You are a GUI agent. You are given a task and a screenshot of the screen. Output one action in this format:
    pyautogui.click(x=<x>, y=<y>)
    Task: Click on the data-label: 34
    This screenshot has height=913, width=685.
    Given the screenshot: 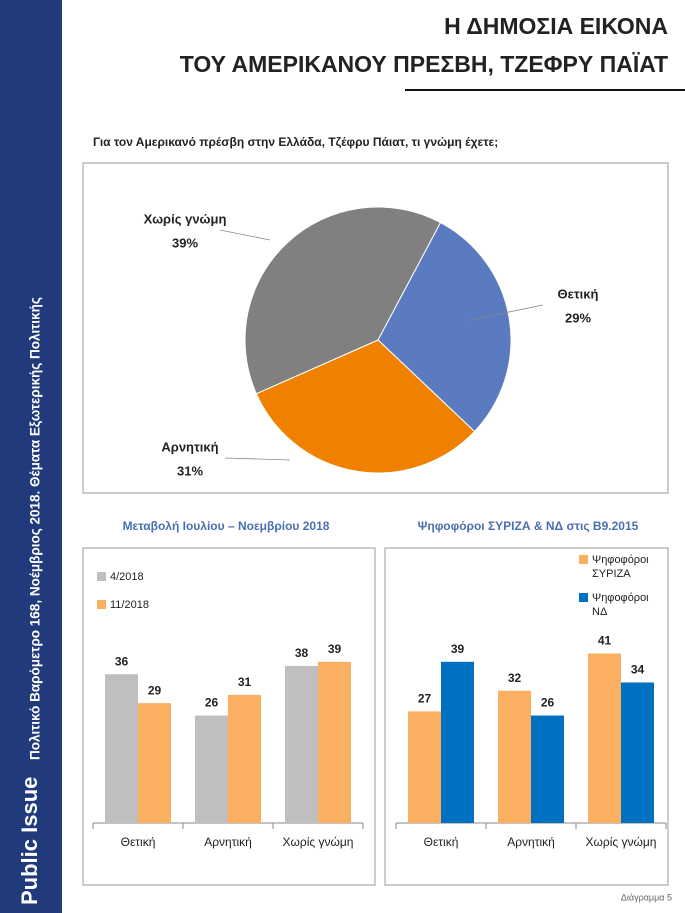 What is the action you would take?
    pyautogui.click(x=638, y=670)
    